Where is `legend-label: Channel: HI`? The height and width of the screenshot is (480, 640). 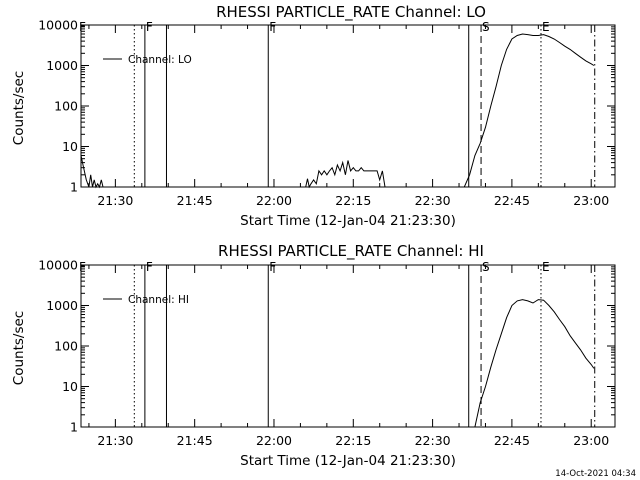 legend-label: Channel: HI is located at coordinates (158, 300).